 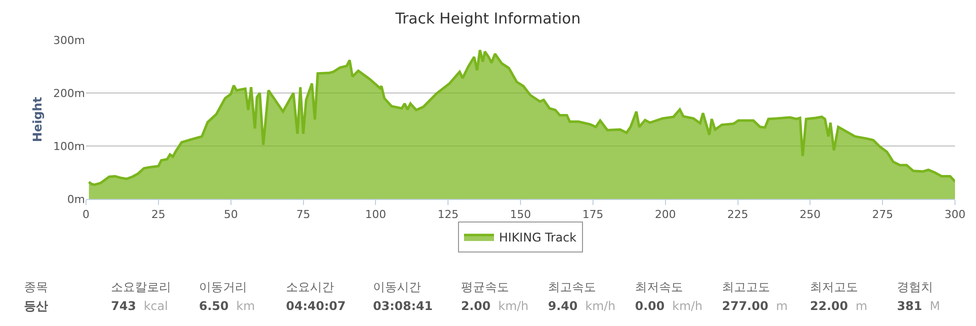 What do you see at coordinates (755, 306) in the screenshot?
I see `text: 277.00 m` at bounding box center [755, 306].